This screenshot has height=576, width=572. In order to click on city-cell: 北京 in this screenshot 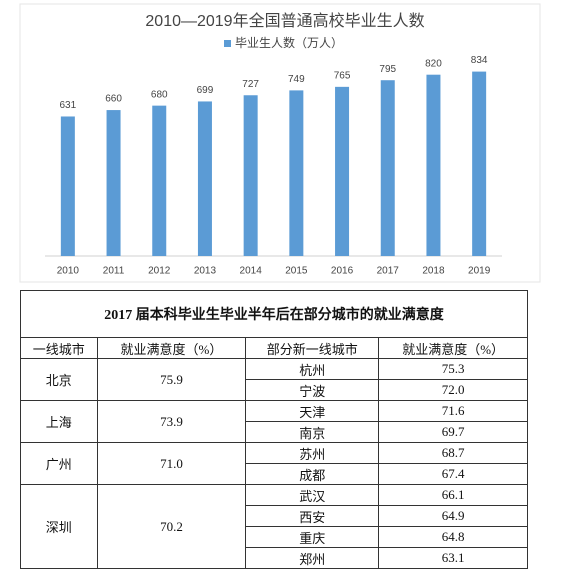, I will do `click(59, 379)`.